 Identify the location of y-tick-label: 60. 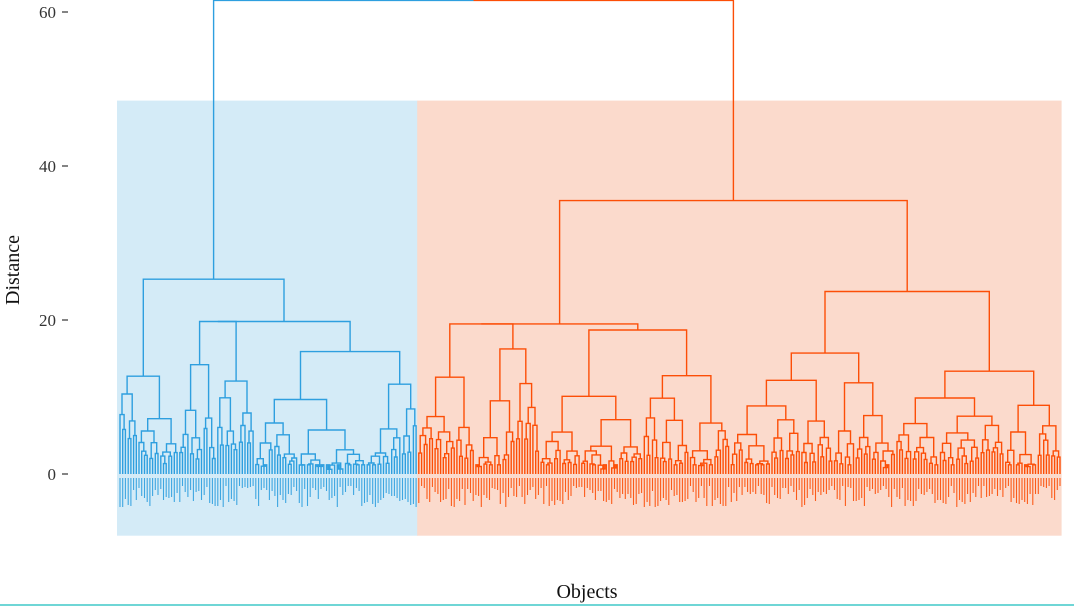
(47, 12).